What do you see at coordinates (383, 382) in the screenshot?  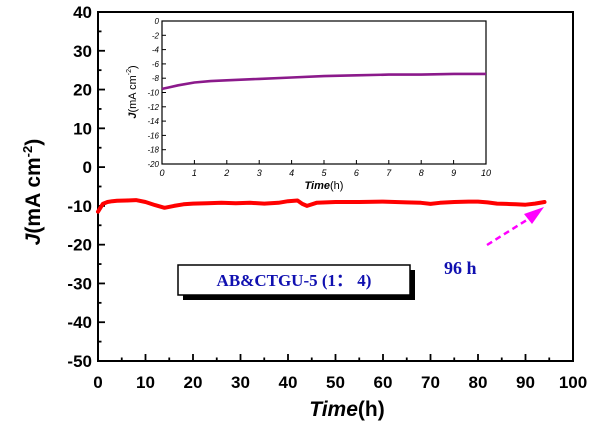 I see `main-x-tick-label: 60` at bounding box center [383, 382].